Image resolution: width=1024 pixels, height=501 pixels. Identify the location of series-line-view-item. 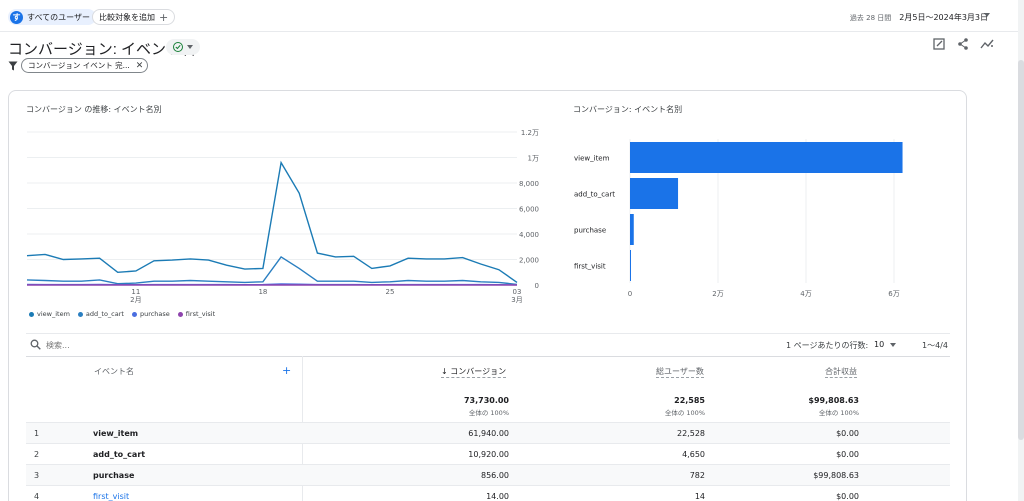
(272, 221).